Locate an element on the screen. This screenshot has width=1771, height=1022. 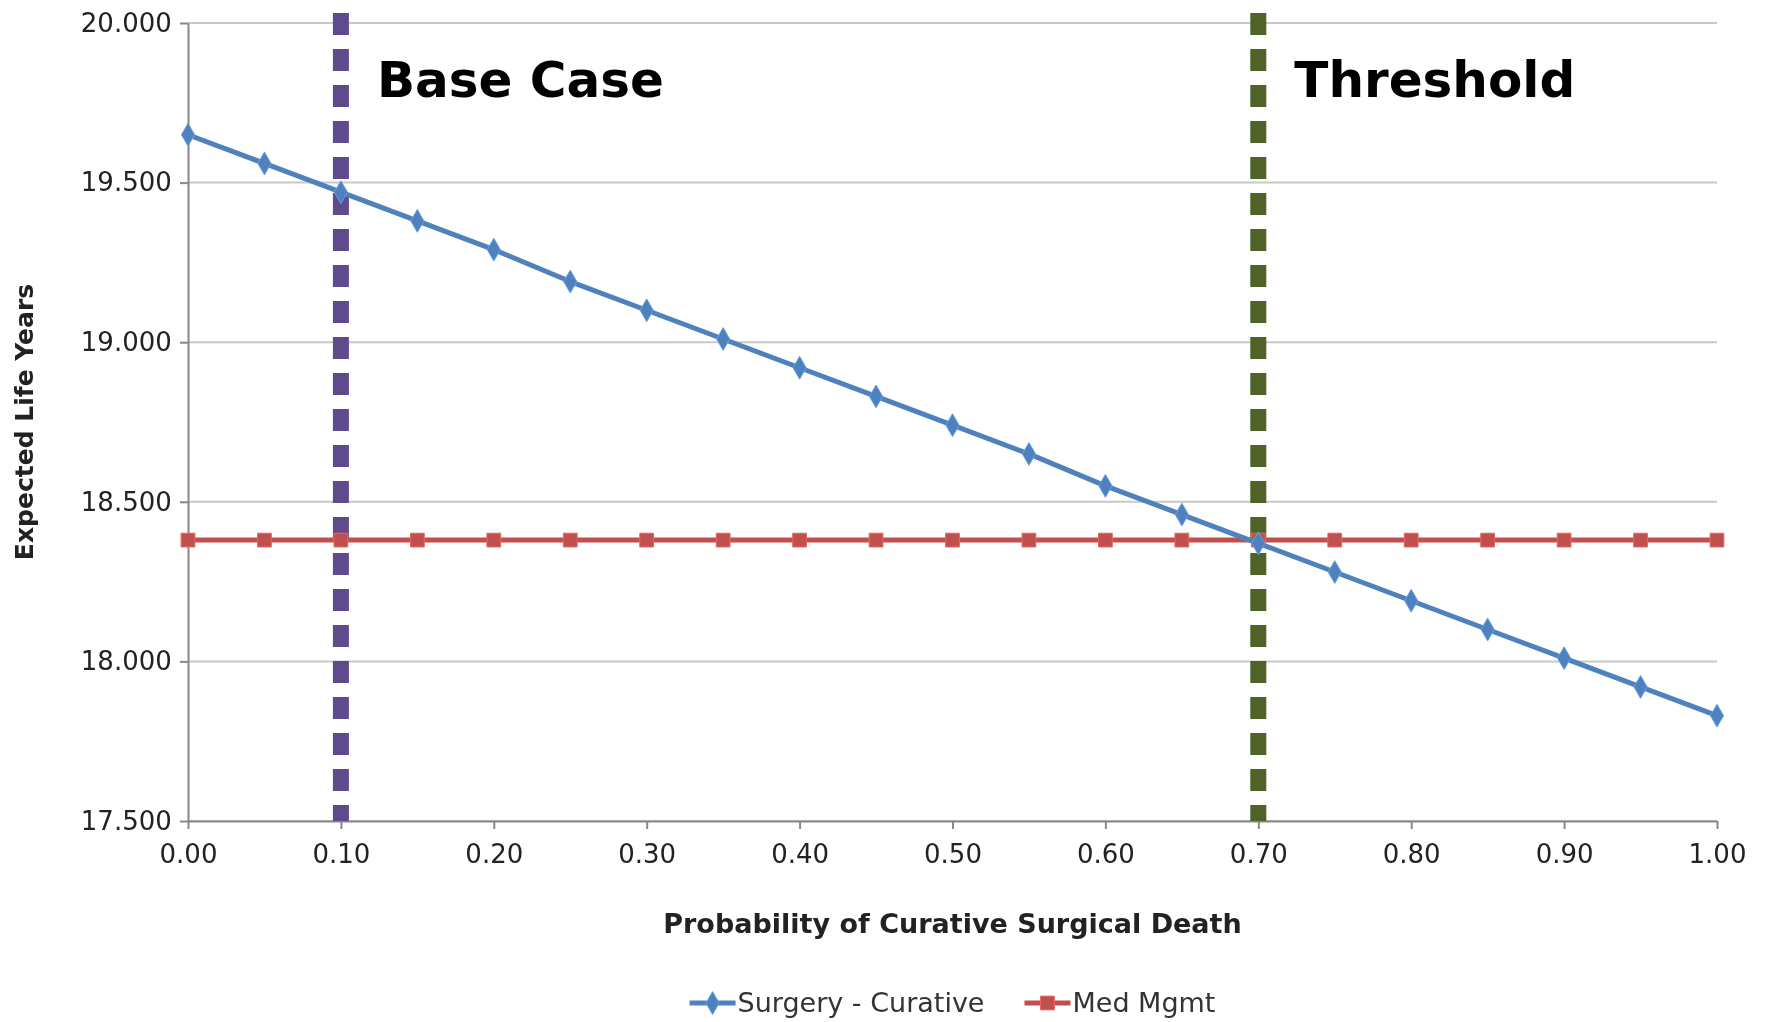
x-tick-label: 0.60 is located at coordinates (1105, 854).